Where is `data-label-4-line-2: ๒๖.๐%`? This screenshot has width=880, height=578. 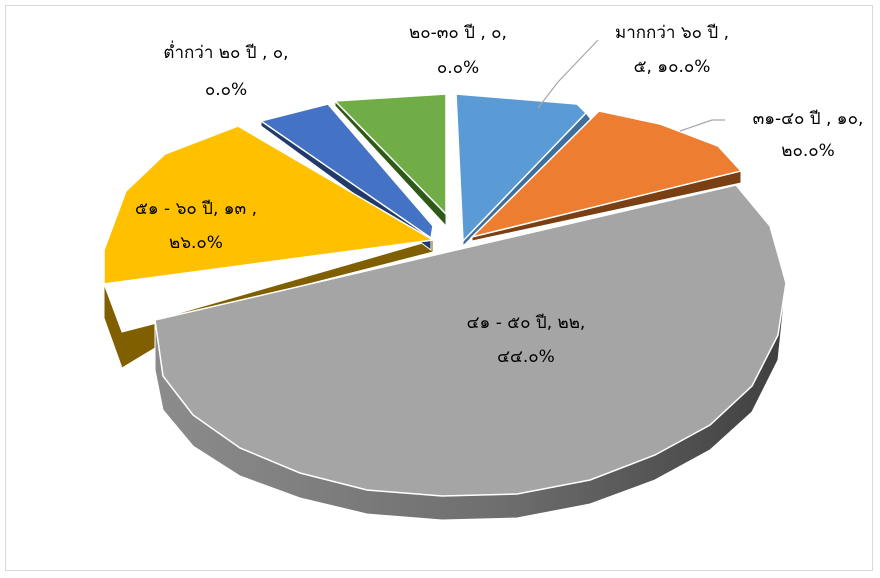
data-label-4-line-2: ๒๖.๐% is located at coordinates (196, 243).